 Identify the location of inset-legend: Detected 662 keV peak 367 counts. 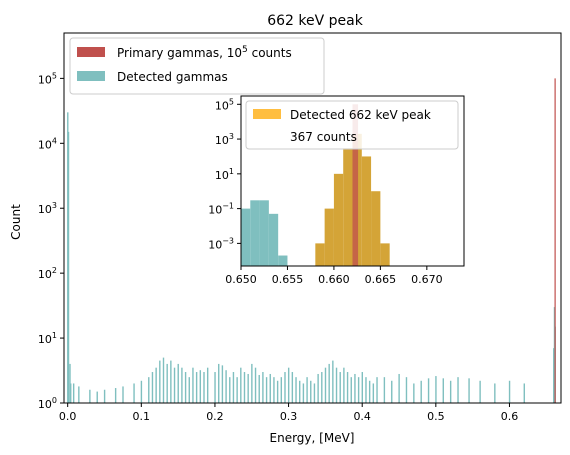
(352, 125).